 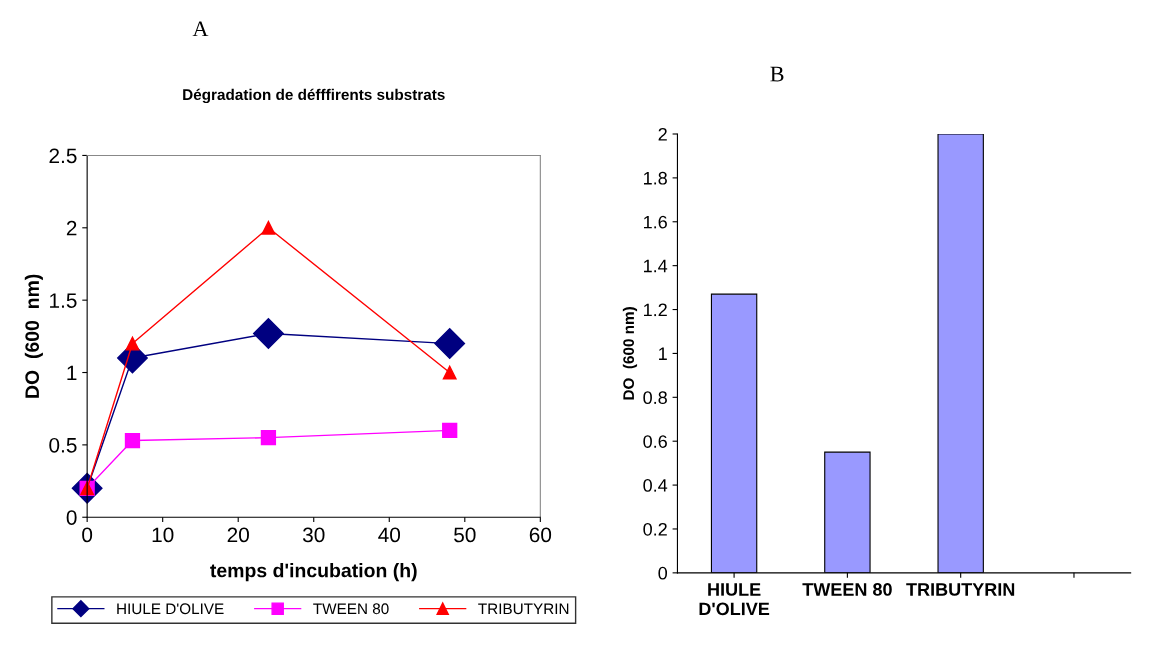 I want to click on x-tick-label: TWEEN 80, so click(x=847, y=589).